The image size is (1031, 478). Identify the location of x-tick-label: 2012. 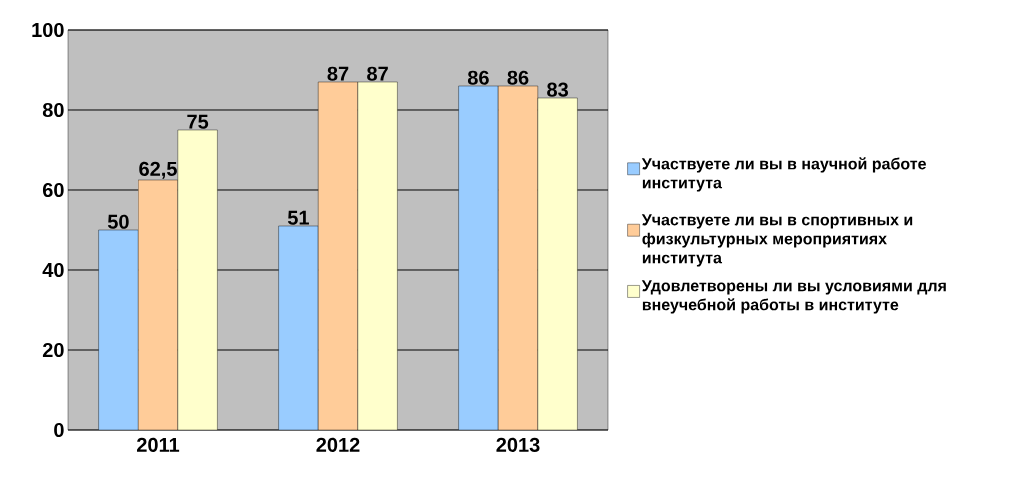
(338, 444).